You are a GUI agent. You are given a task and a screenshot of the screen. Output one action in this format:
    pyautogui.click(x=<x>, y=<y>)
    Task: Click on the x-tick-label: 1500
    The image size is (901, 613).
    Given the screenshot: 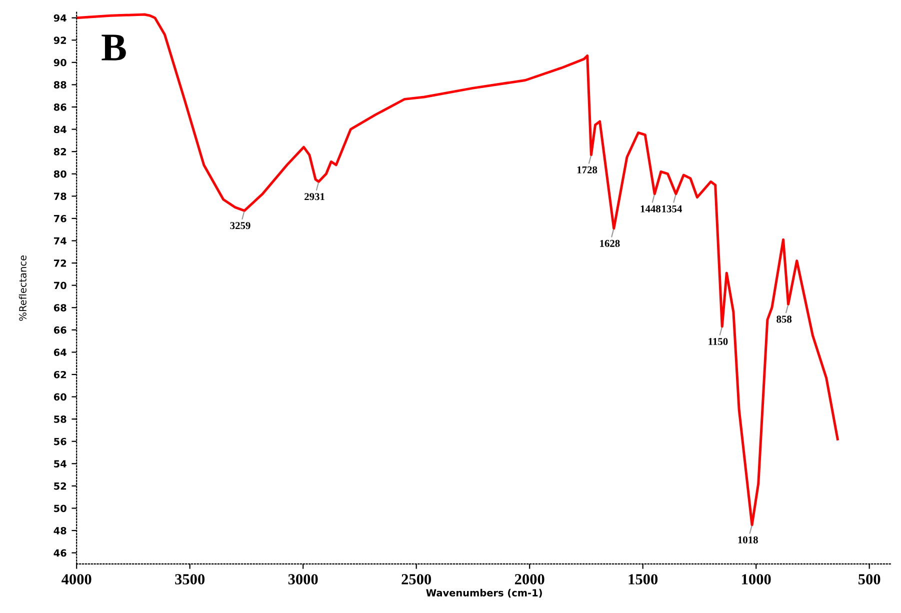 What is the action you would take?
    pyautogui.click(x=643, y=579)
    